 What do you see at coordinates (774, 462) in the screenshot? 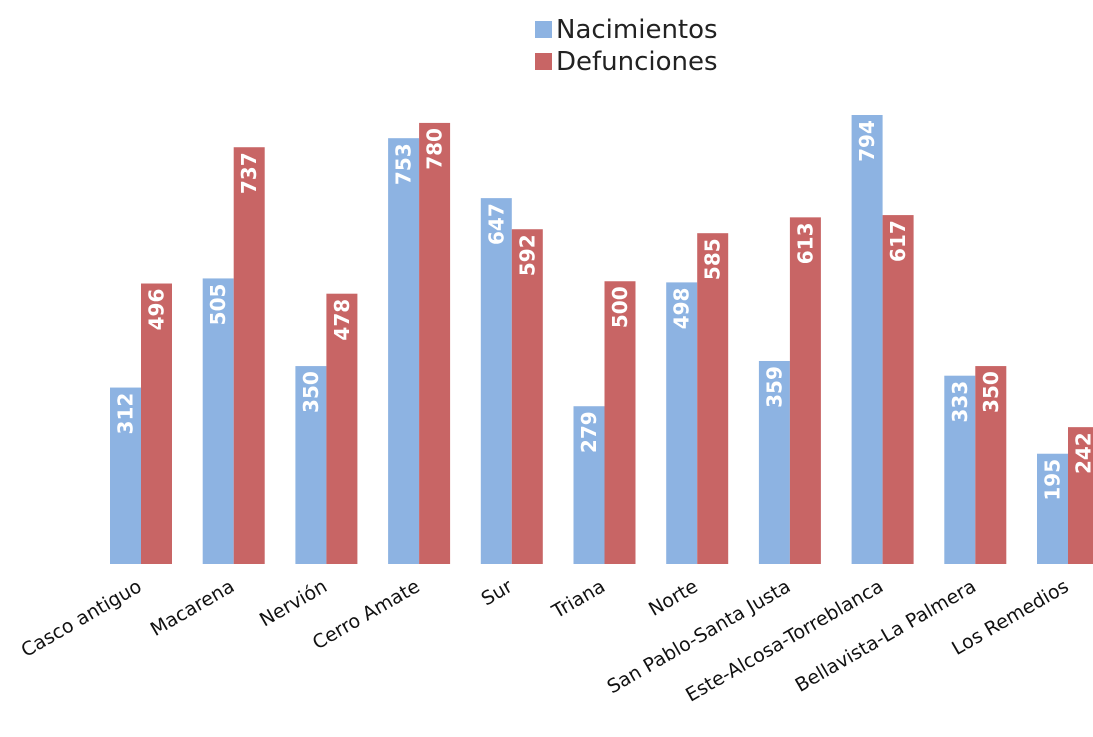
I see `bar-nacimientos-san-pablo-santa-justa` at bounding box center [774, 462].